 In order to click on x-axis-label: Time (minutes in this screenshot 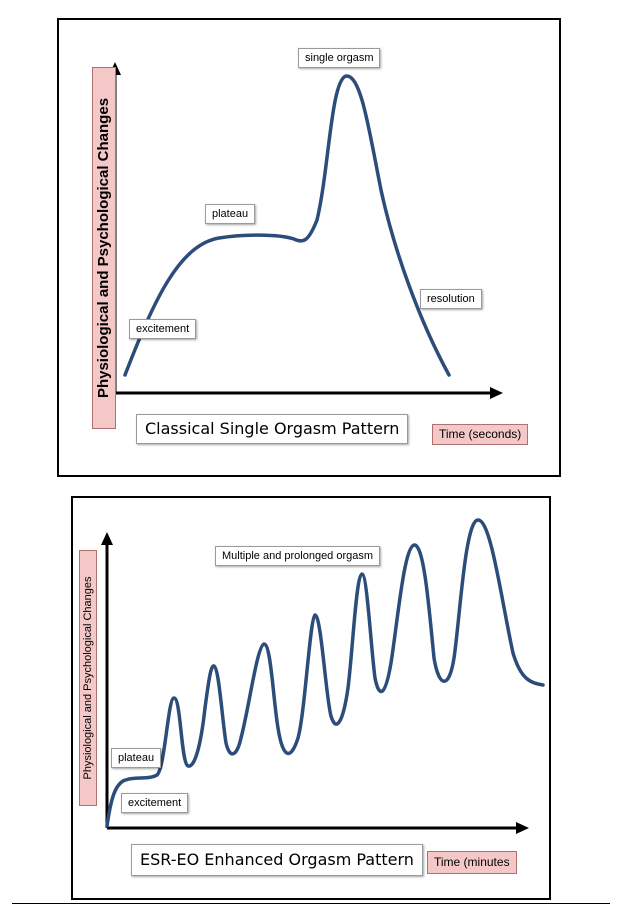, I will do `click(472, 862)`.